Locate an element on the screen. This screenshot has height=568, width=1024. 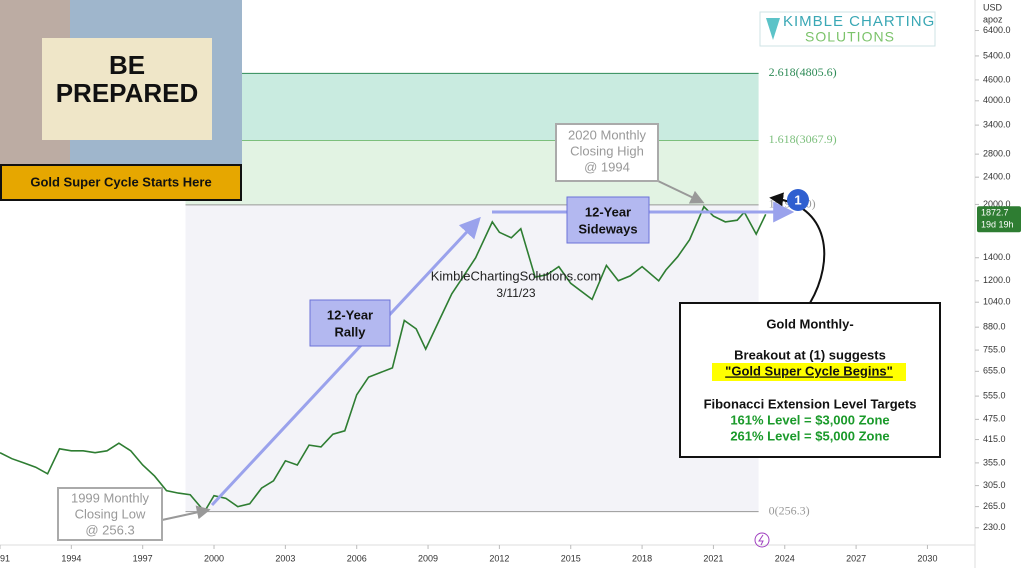
countdown: 19d 19h is located at coordinates (997, 225).